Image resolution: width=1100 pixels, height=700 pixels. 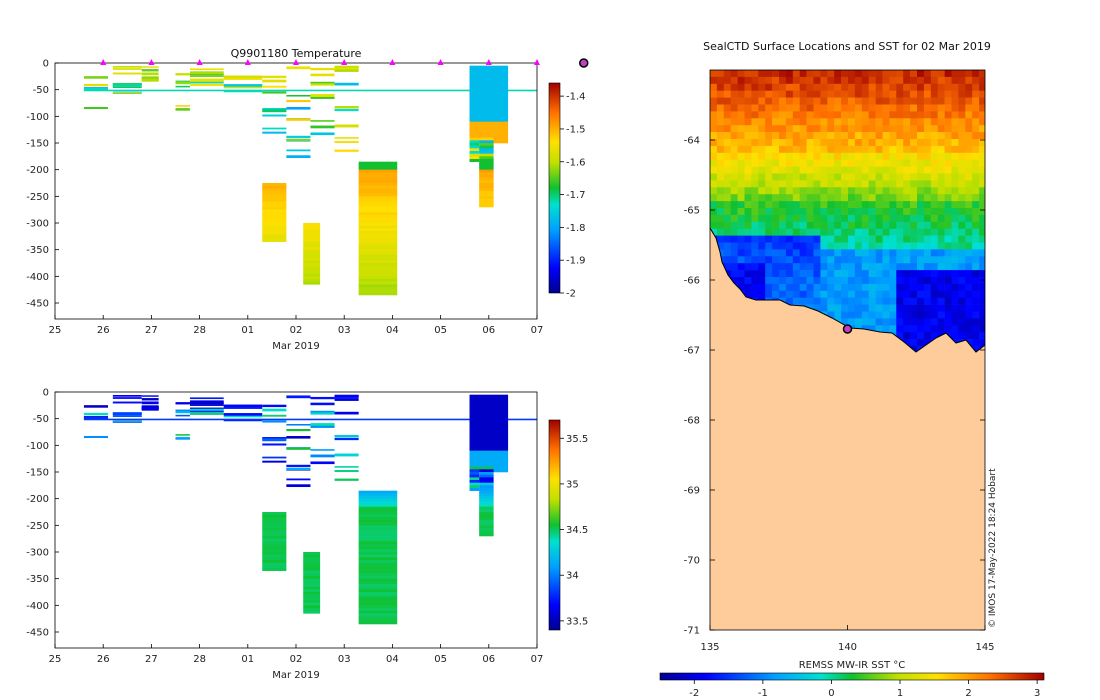 What do you see at coordinates (692, 631) in the screenshot?
I see `map-y-tick-label: -71` at bounding box center [692, 631].